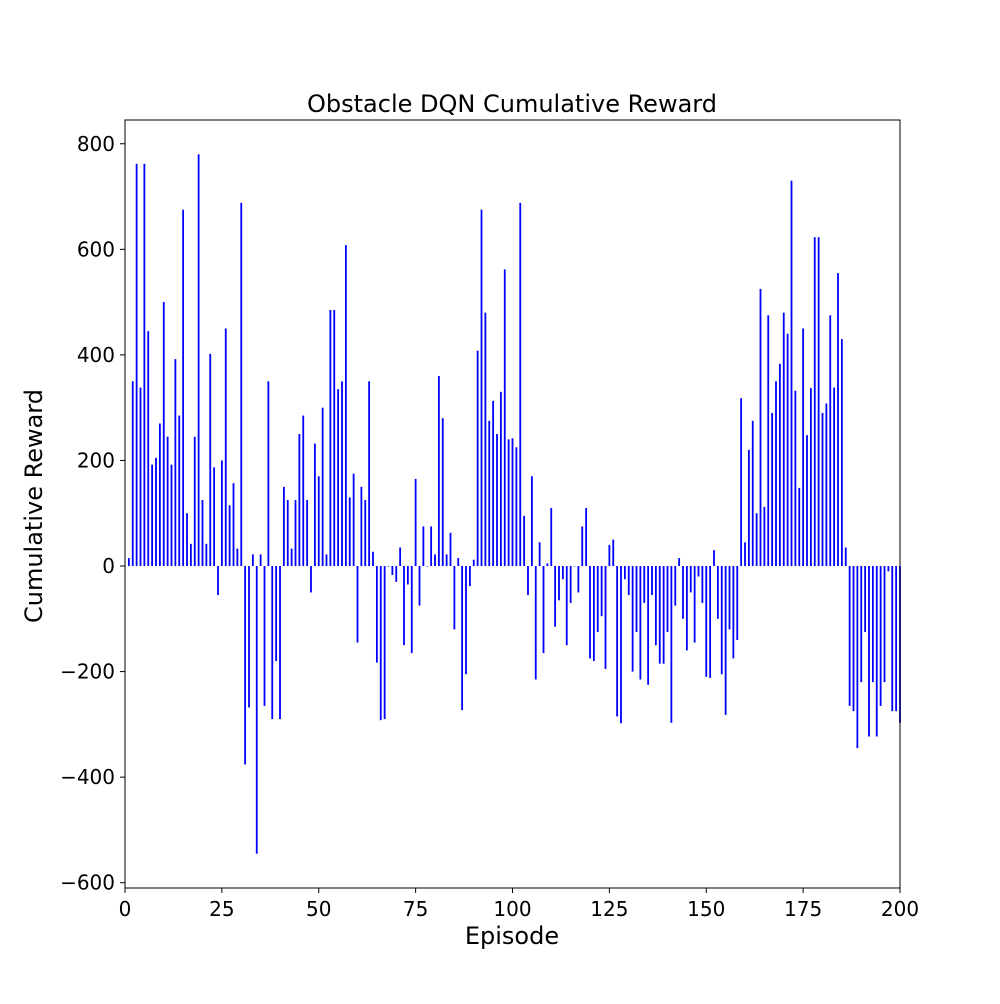 The height and width of the screenshot is (1004, 1000). I want to click on y-tick-label: 200, so click(96, 460).